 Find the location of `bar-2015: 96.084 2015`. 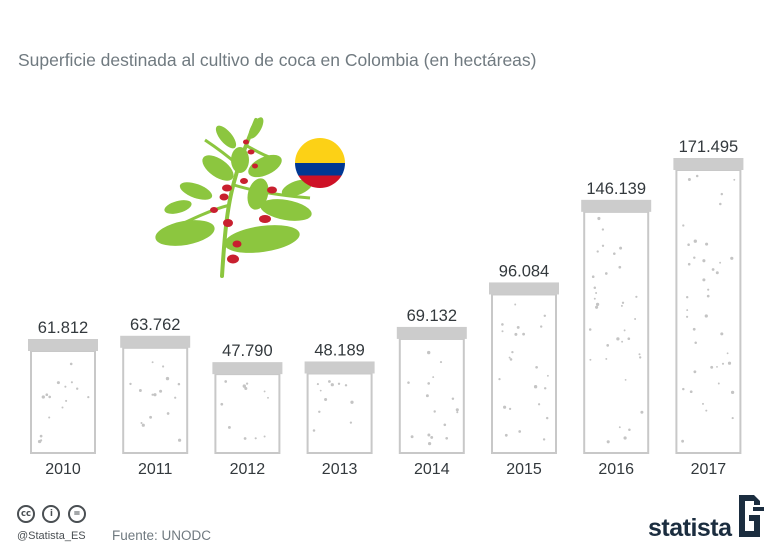

bar-2015: 96.084 2015 is located at coordinates (524, 370).